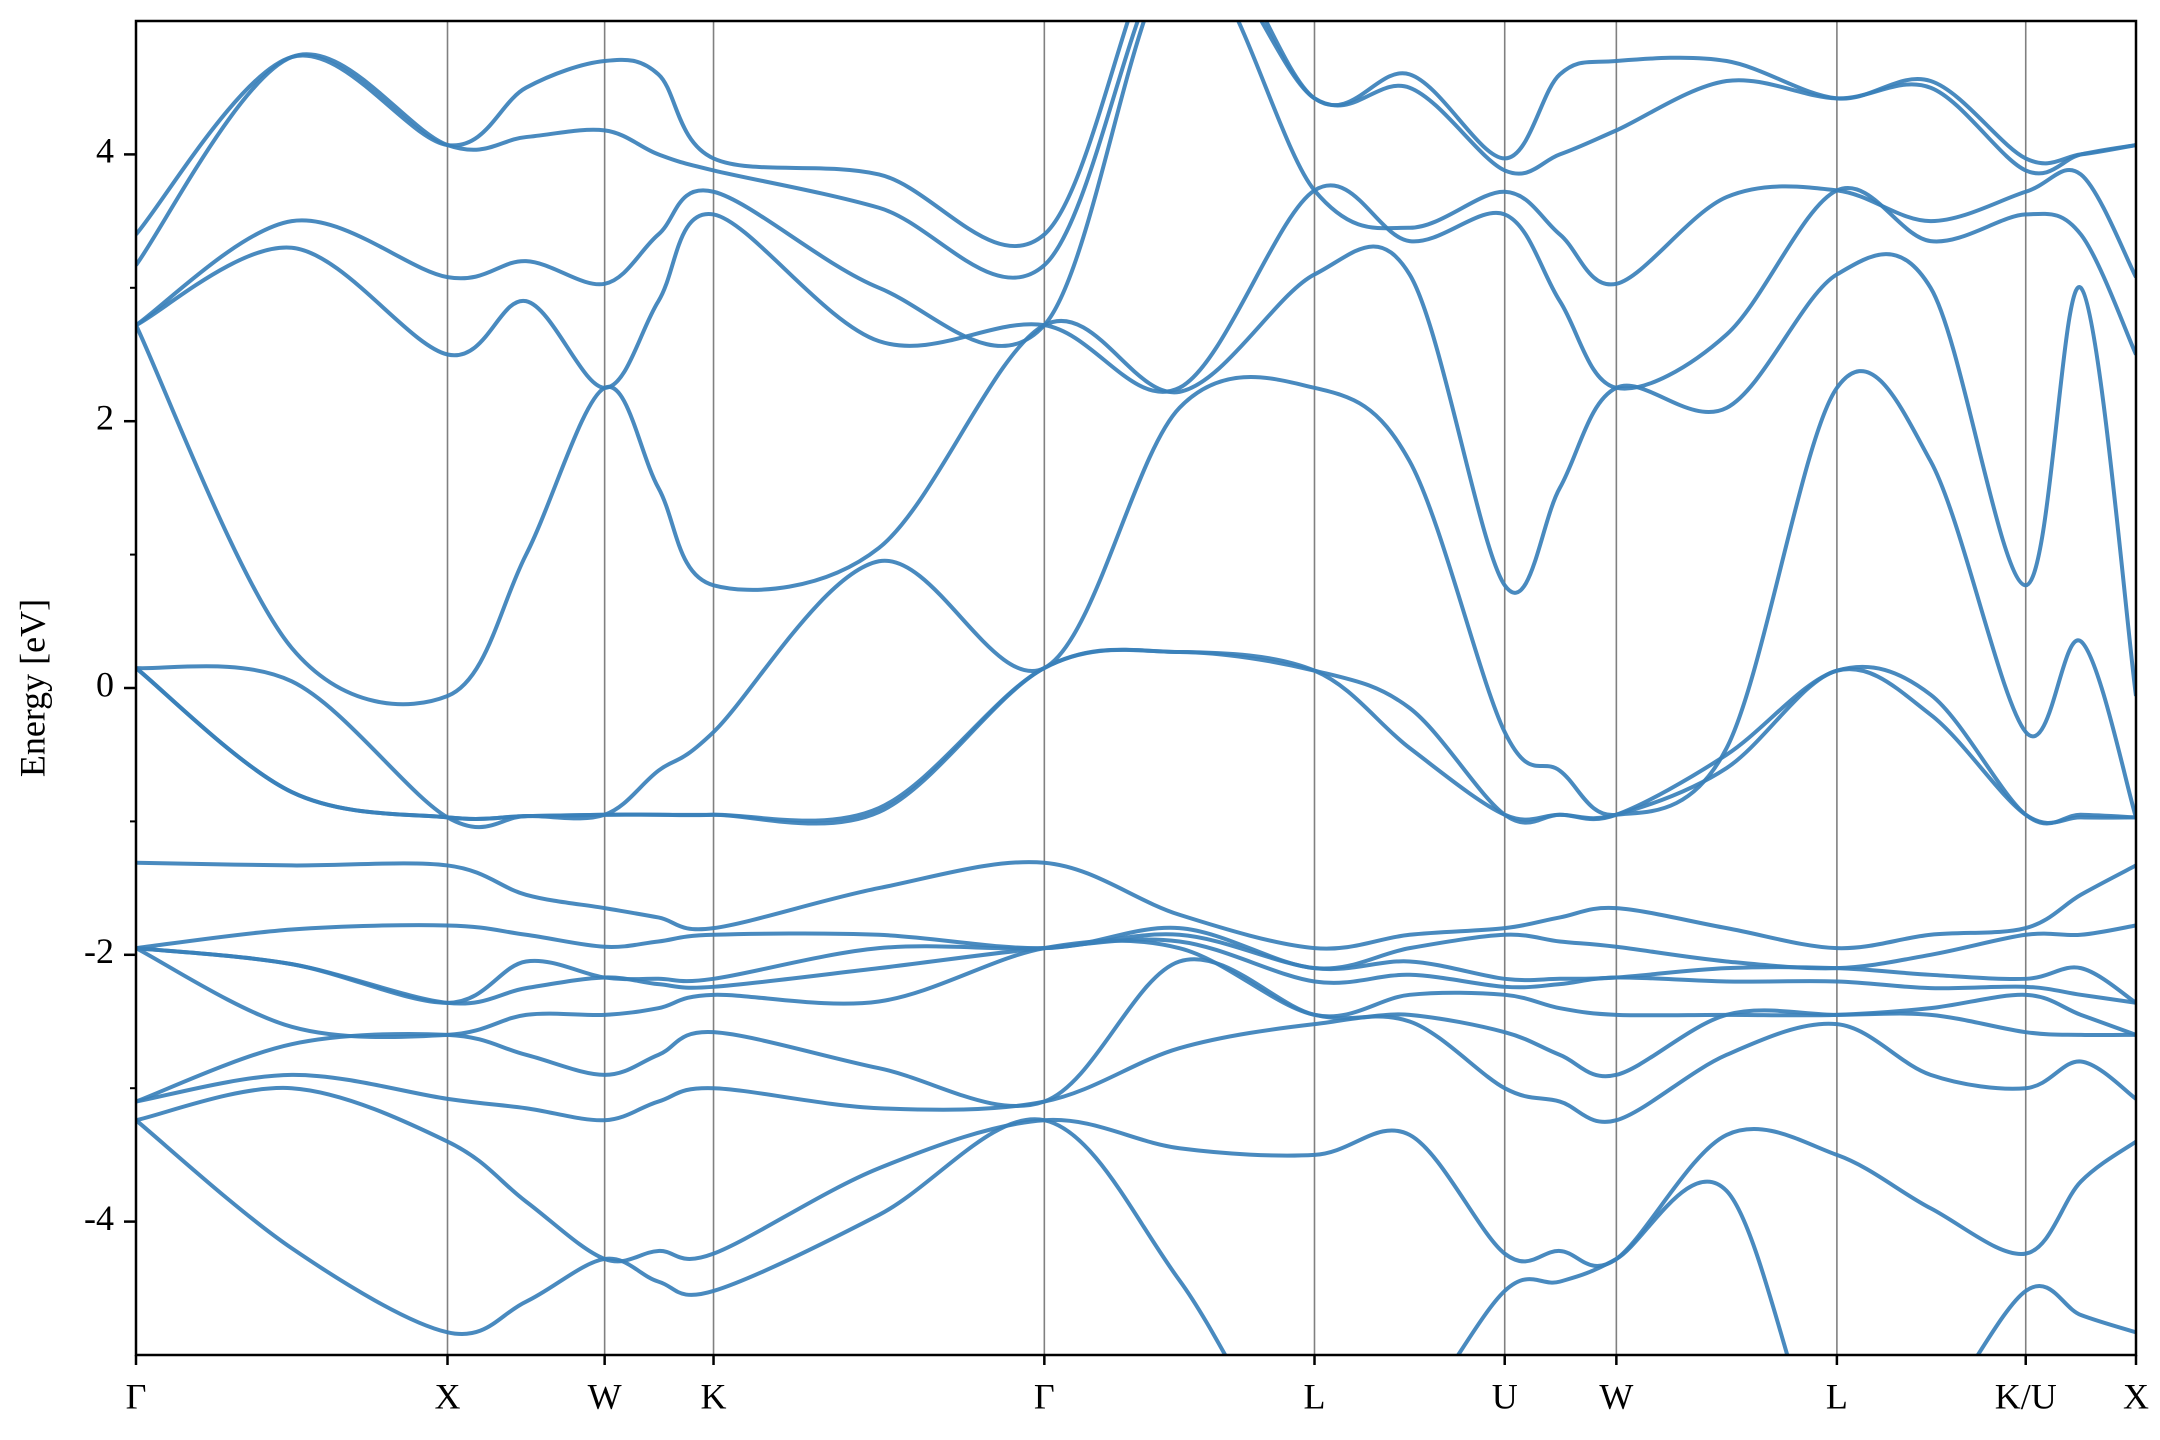 The image size is (2160, 1440). What do you see at coordinates (99, 951) in the screenshot?
I see `y-tick-label: -2` at bounding box center [99, 951].